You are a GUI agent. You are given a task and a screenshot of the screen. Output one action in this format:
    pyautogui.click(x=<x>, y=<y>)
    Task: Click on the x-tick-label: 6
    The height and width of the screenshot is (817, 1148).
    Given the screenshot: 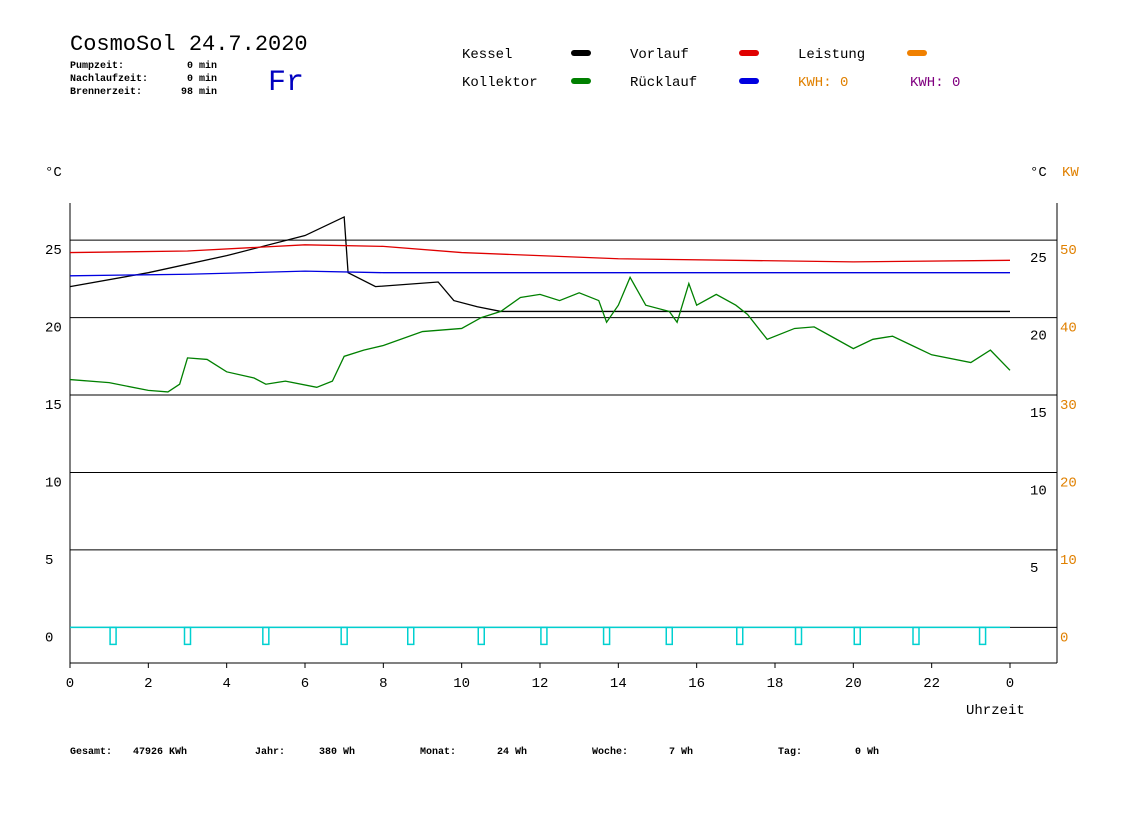 What is the action you would take?
    pyautogui.click(x=305, y=684)
    